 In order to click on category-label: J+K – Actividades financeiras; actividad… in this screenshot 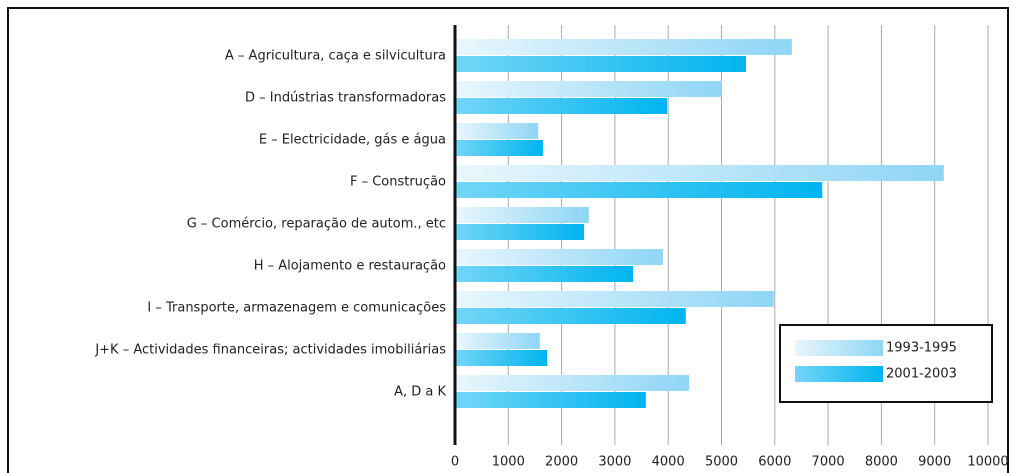, I will do `click(270, 350)`.